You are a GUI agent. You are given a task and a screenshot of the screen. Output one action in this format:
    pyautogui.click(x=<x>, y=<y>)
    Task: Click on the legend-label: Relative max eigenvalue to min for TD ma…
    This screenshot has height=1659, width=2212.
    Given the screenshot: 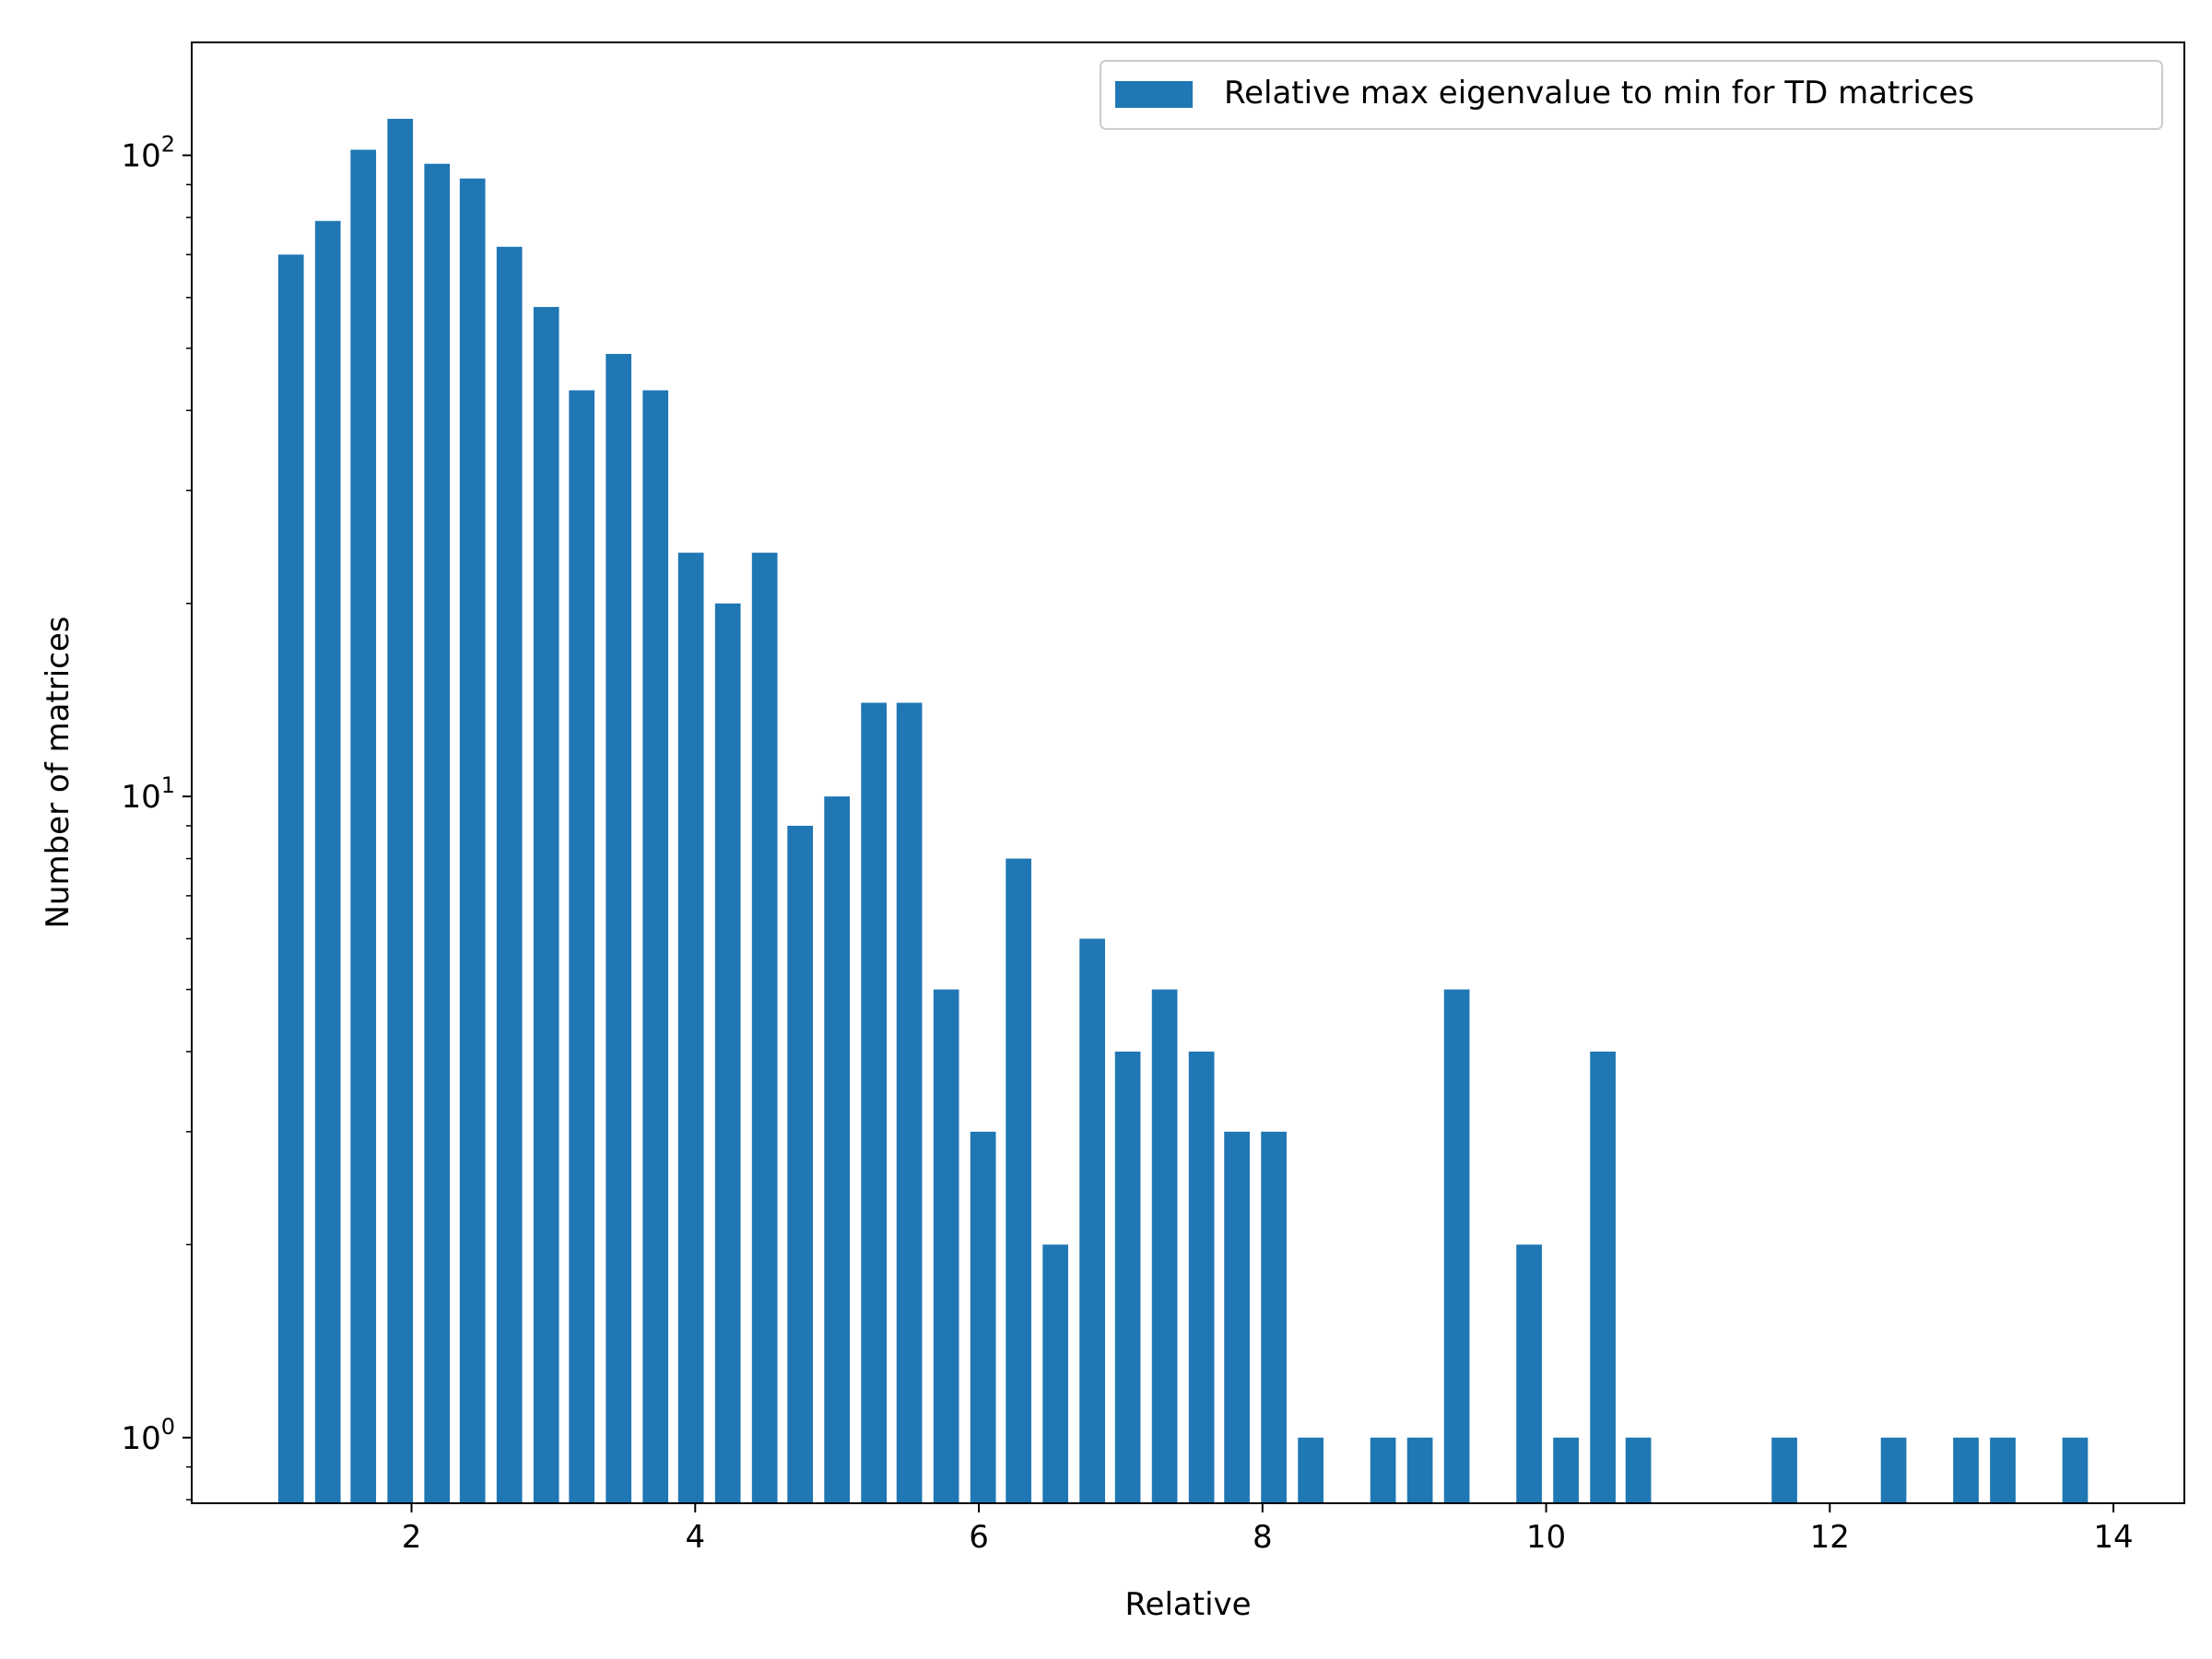 What is the action you would take?
    pyautogui.click(x=1599, y=93)
    